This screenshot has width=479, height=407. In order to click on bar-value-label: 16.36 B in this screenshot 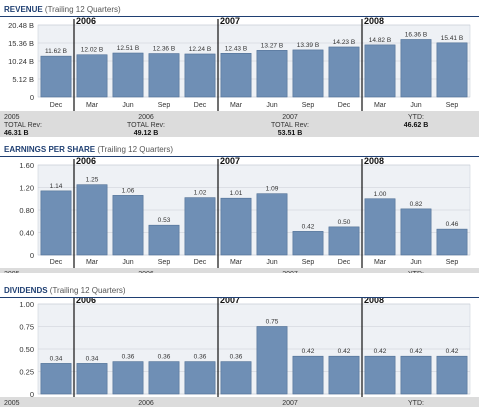, I will do `click(416, 34)`.